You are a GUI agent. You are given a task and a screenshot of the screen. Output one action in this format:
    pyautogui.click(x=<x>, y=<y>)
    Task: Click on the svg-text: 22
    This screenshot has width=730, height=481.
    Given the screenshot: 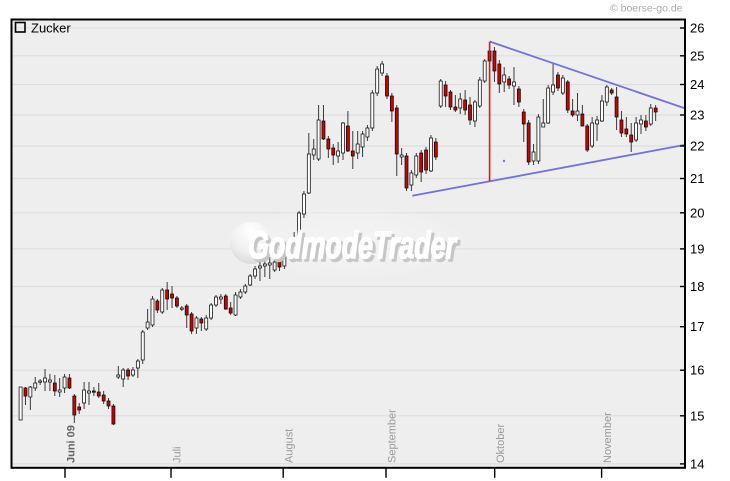 What is the action you would take?
    pyautogui.click(x=697, y=146)
    